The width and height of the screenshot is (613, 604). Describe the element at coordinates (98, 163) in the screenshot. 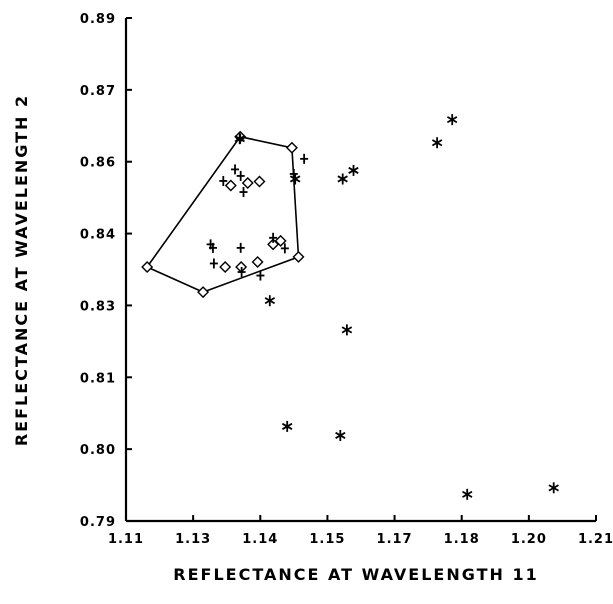

I see `y-tick-label: 0.86` at that location.